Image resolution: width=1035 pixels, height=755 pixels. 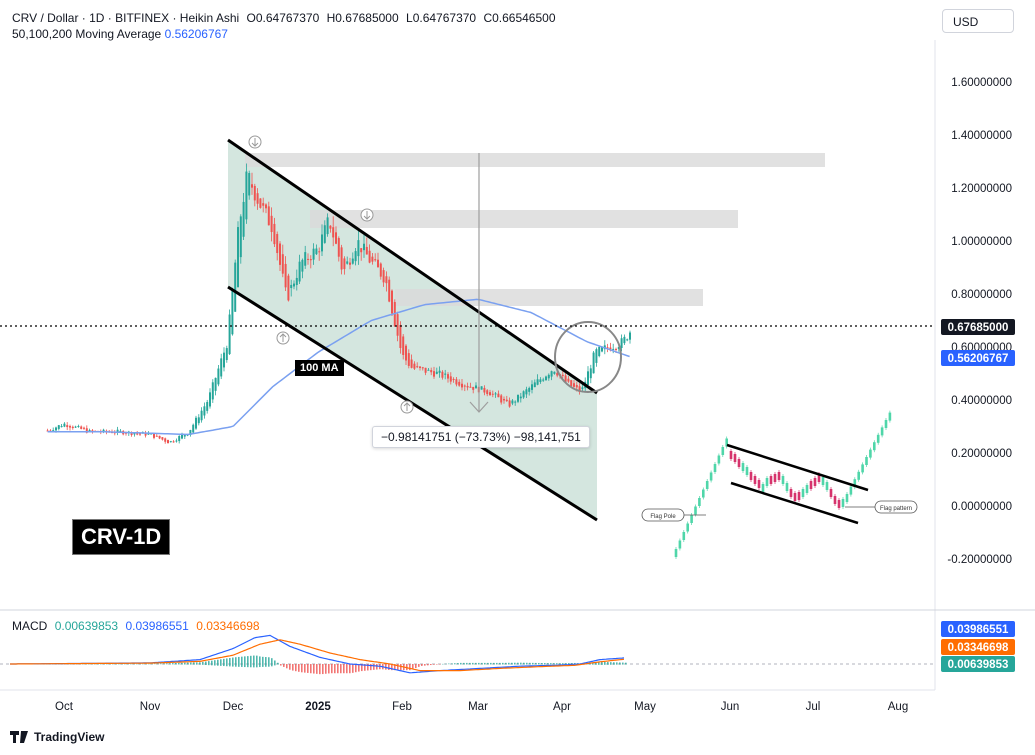 What do you see at coordinates (407, 407) in the screenshot?
I see `up-arrow-marker-2-icon` at bounding box center [407, 407].